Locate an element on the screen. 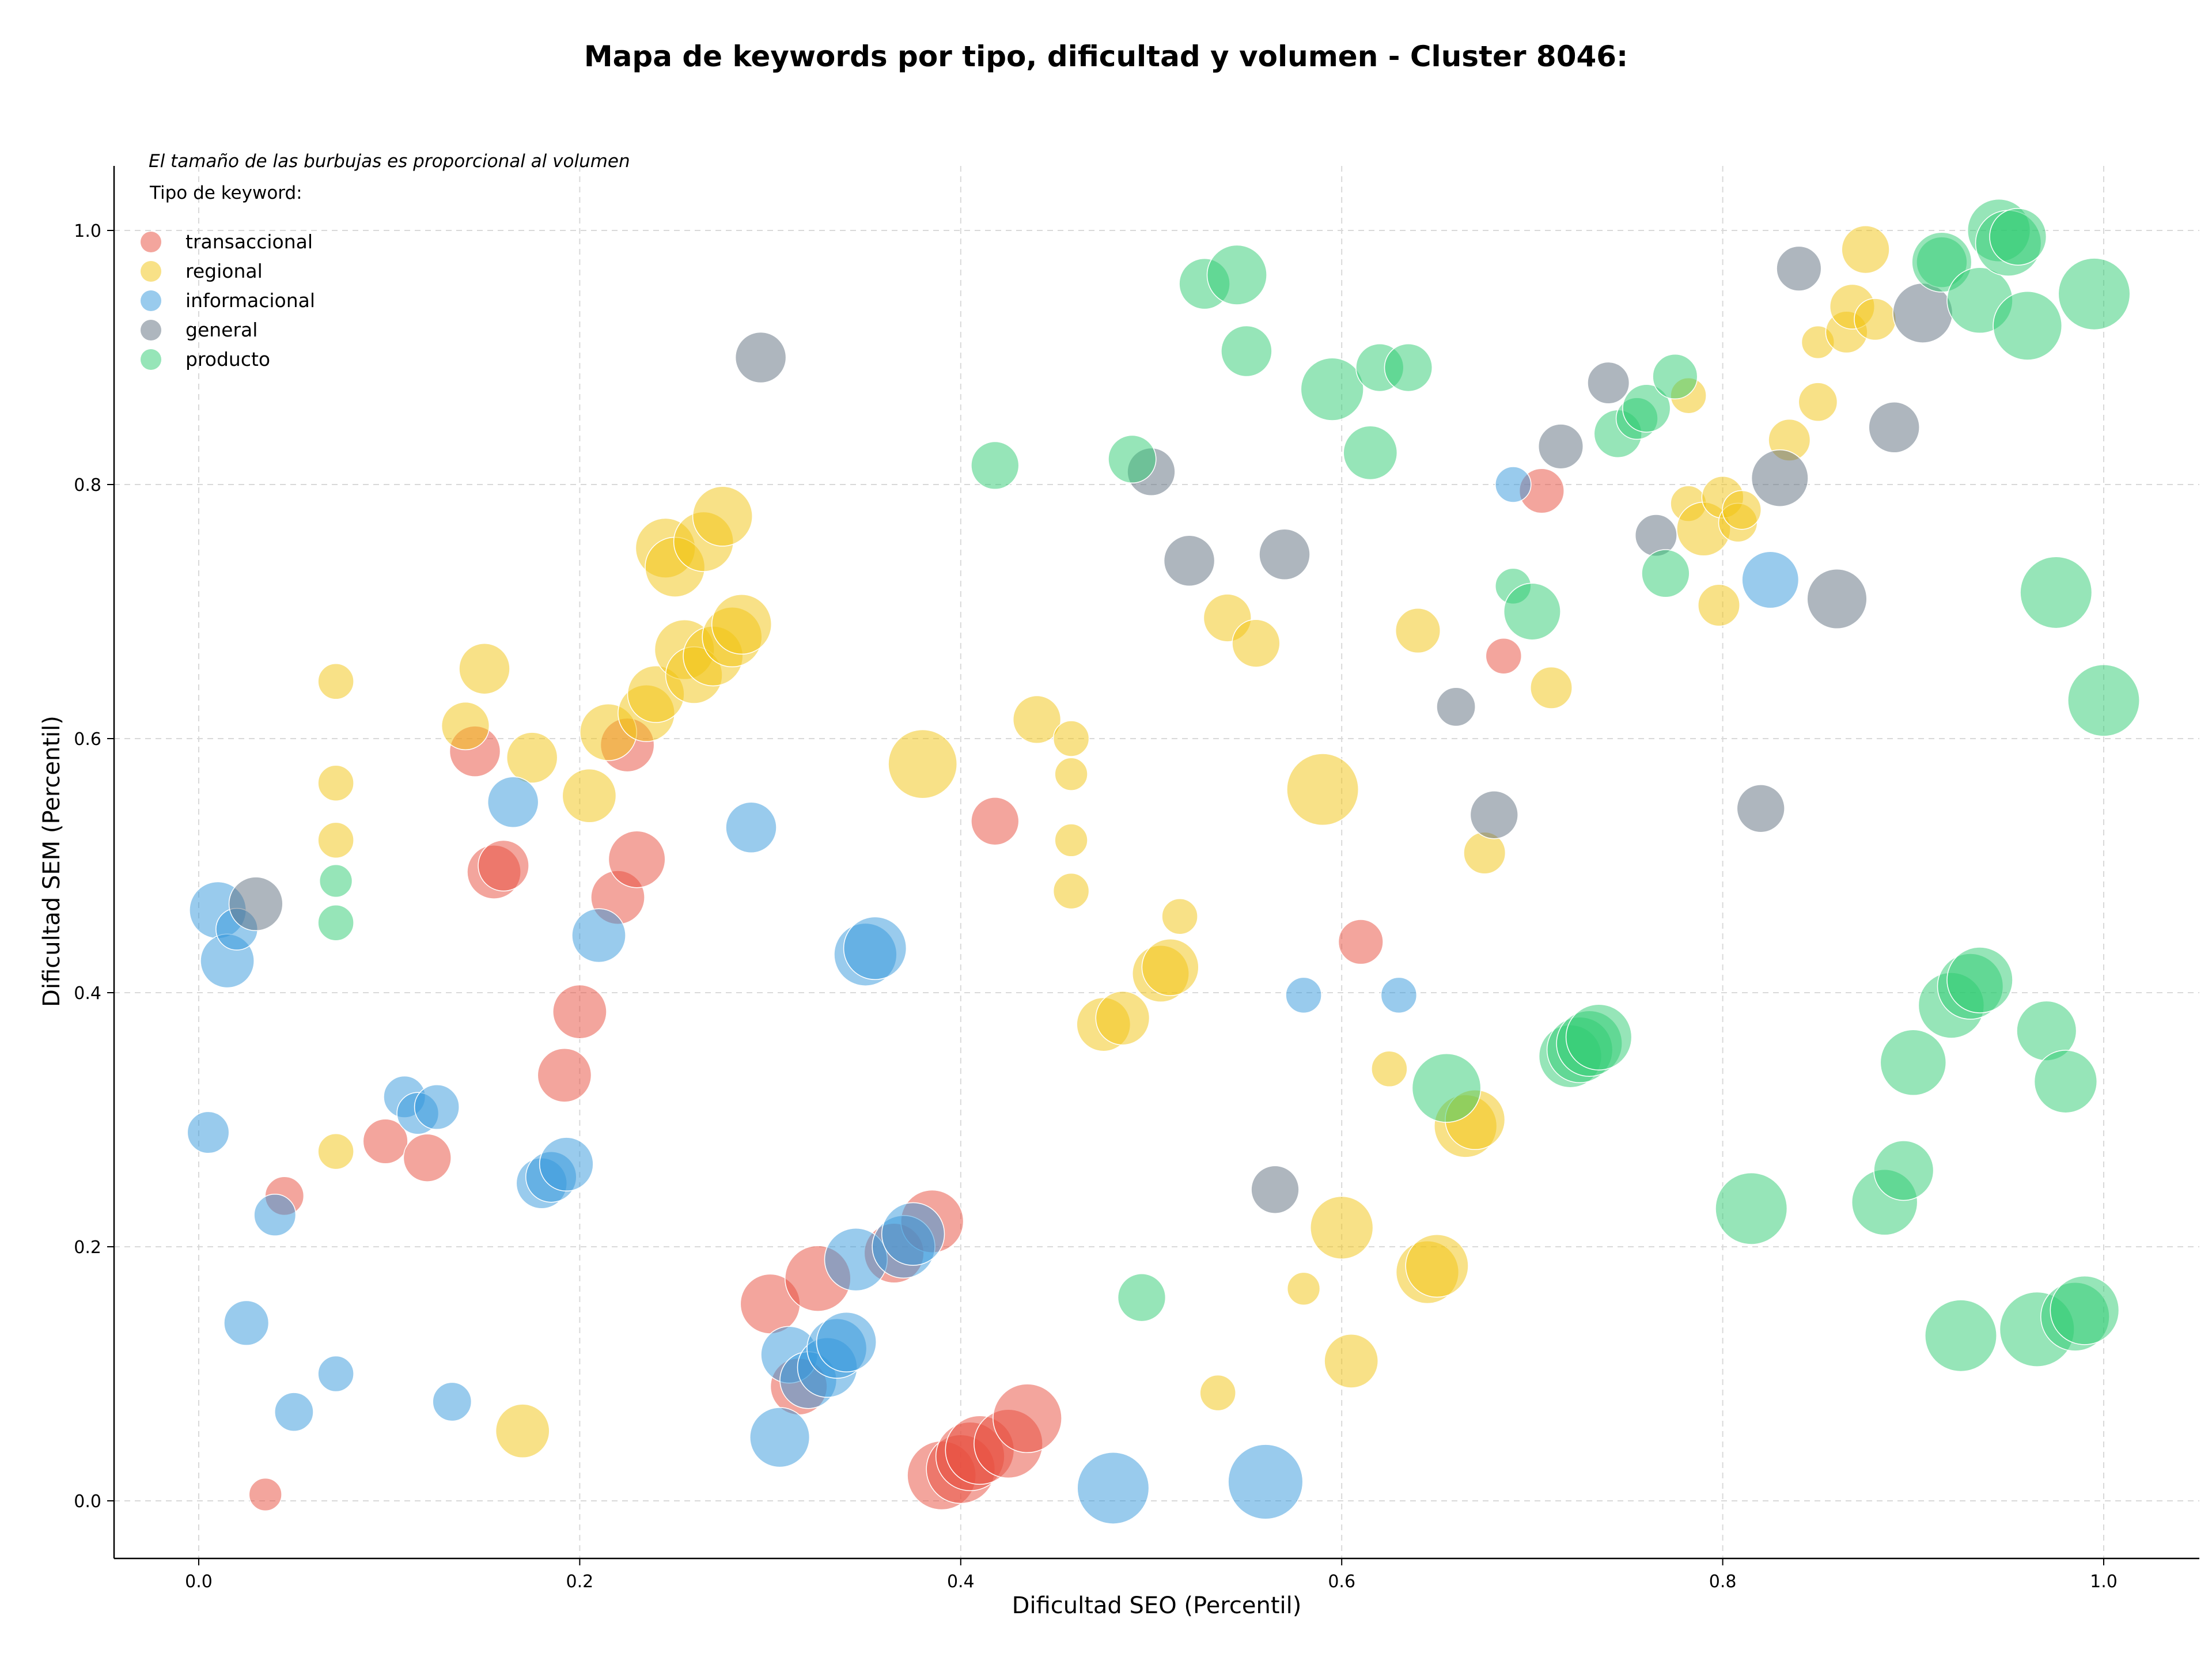 The width and height of the screenshot is (2212, 1661). legend-title: Tipo de keyword: is located at coordinates (225, 193).